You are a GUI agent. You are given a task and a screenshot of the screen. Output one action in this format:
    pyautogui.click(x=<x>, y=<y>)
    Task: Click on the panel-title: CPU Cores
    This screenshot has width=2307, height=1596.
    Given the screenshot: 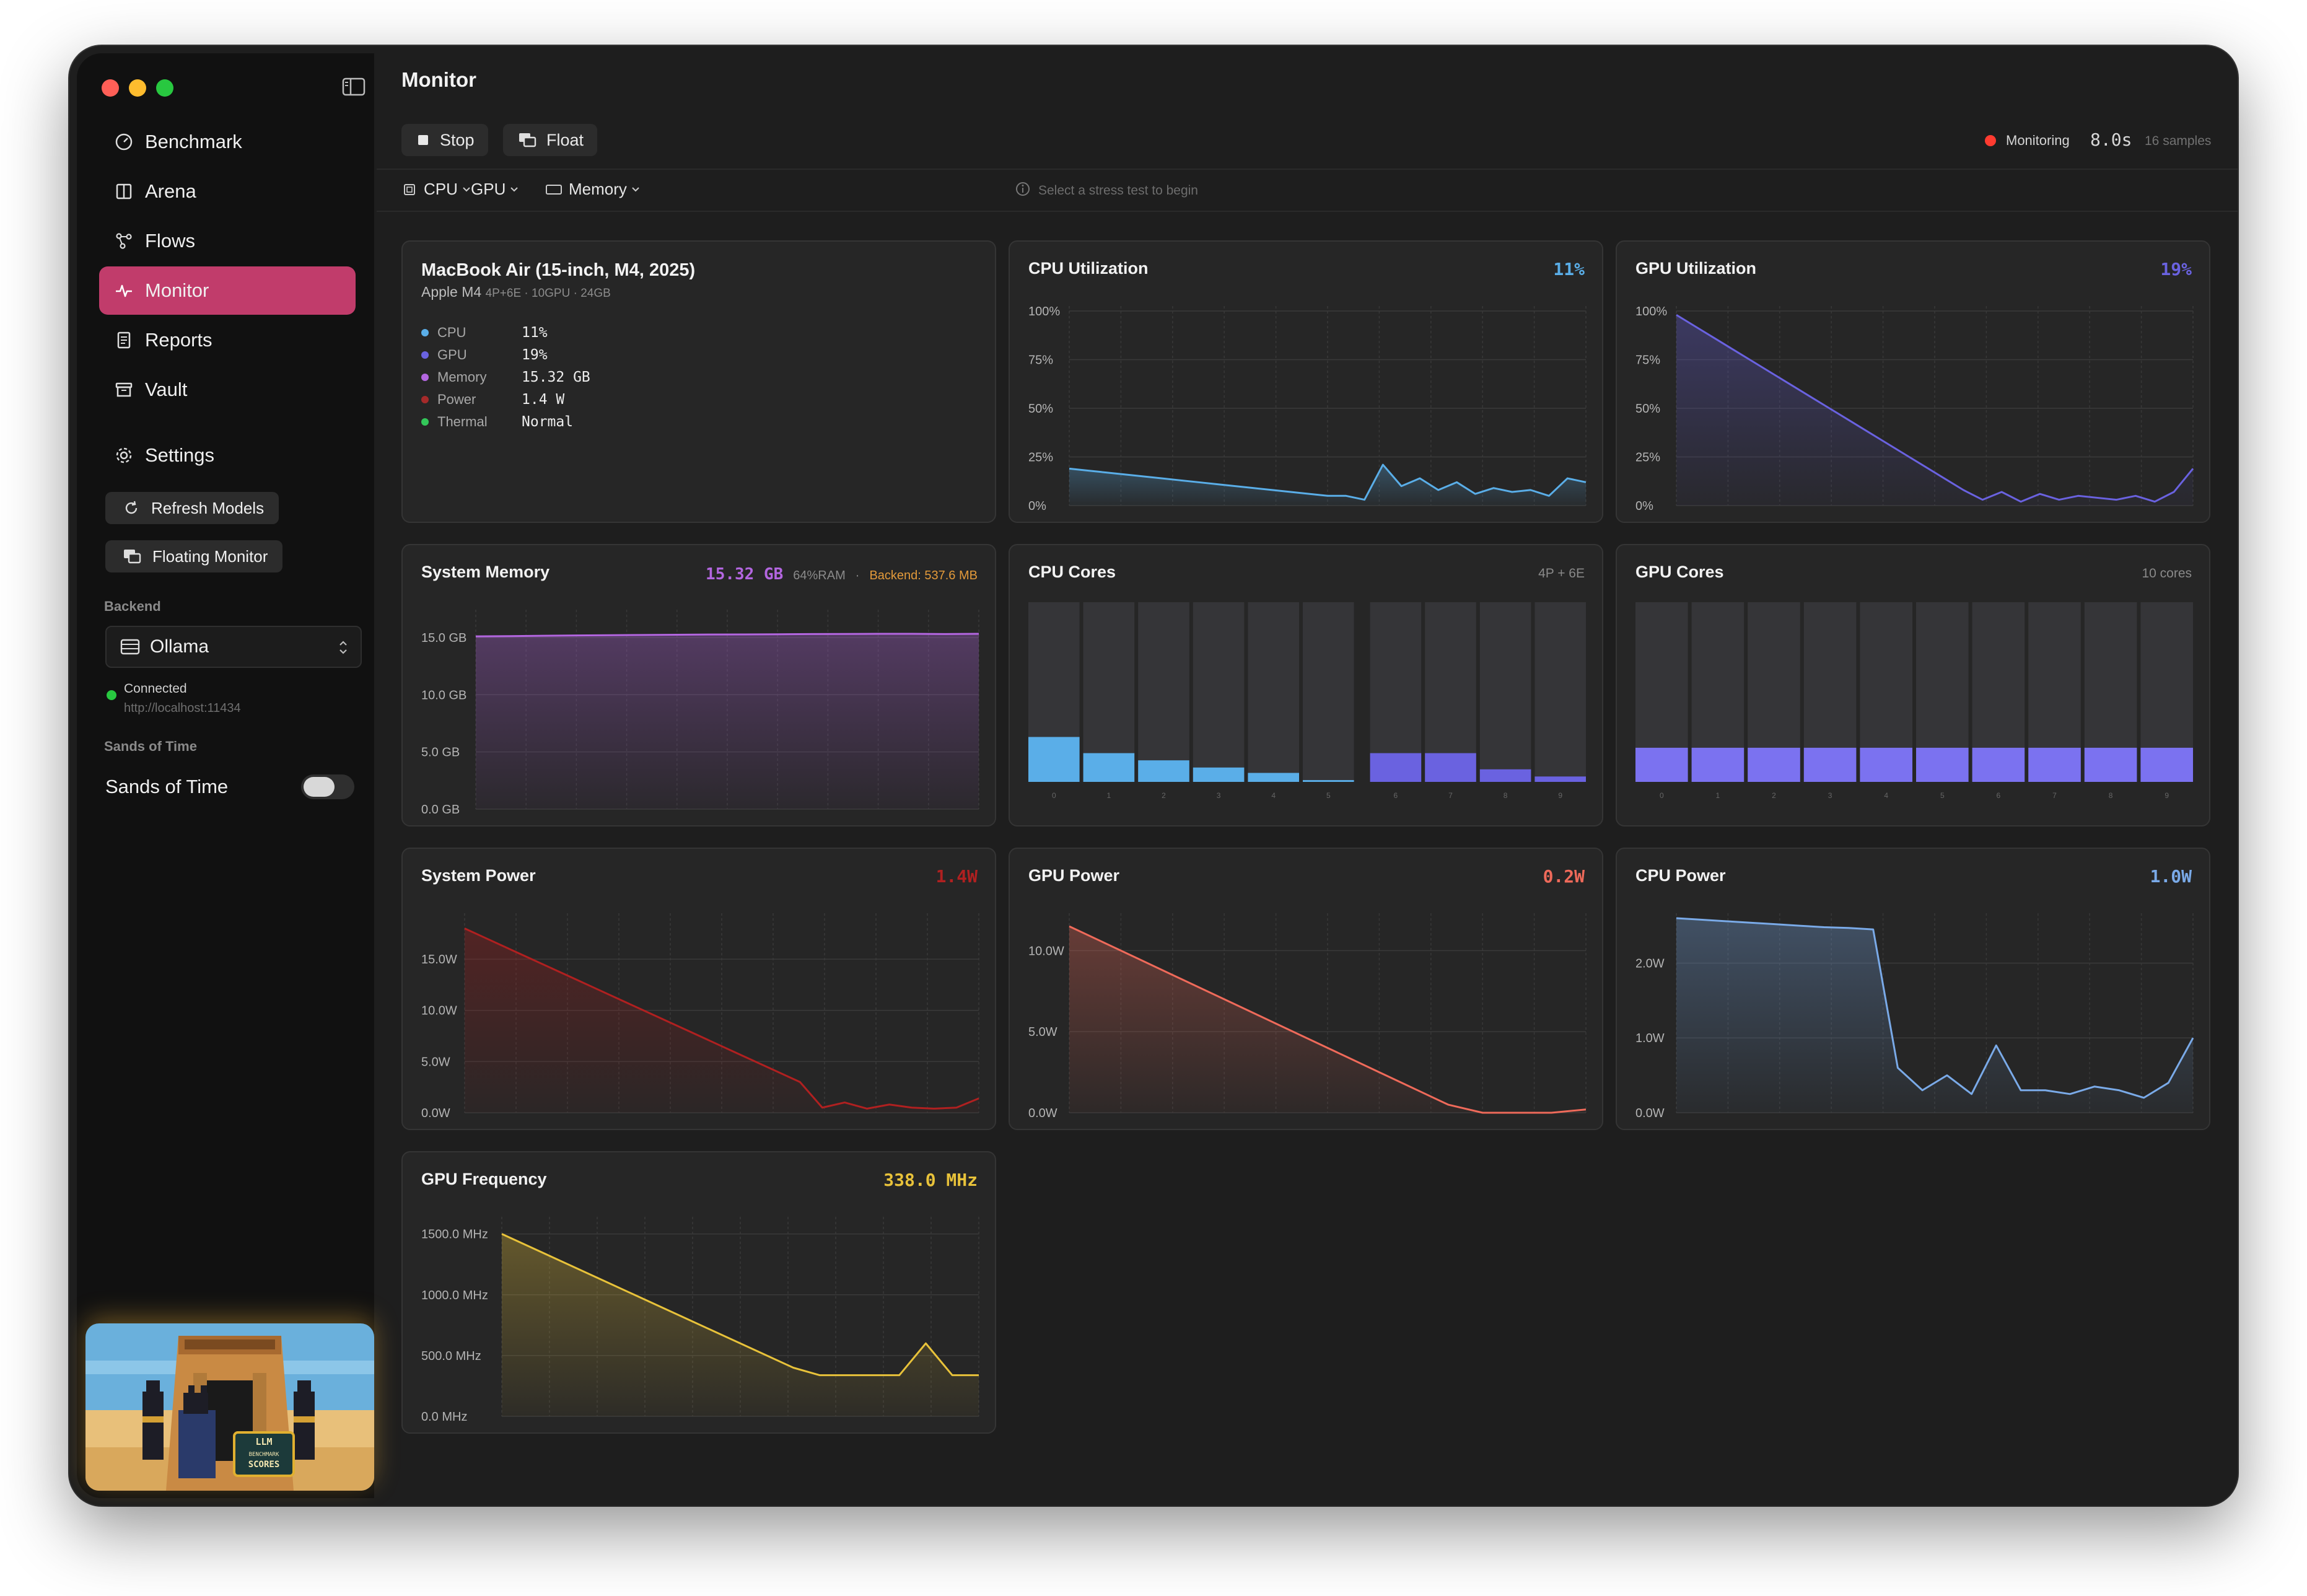 What is the action you would take?
    pyautogui.click(x=1072, y=572)
    